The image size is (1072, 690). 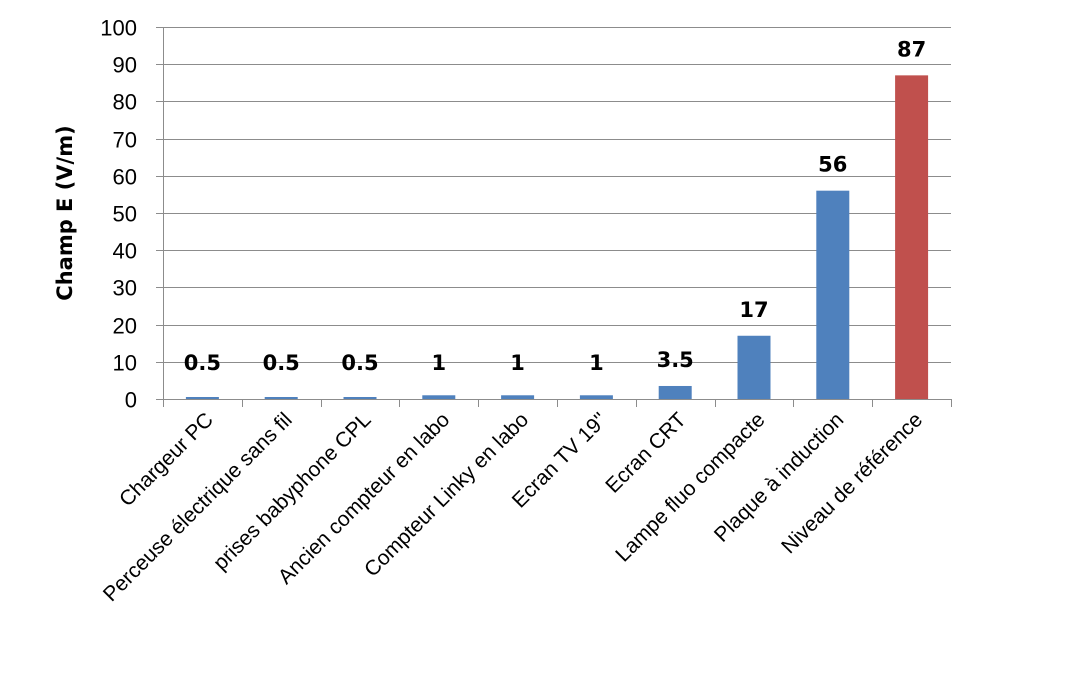 What do you see at coordinates (131, 400) in the screenshot?
I see `y-tick-label: 0` at bounding box center [131, 400].